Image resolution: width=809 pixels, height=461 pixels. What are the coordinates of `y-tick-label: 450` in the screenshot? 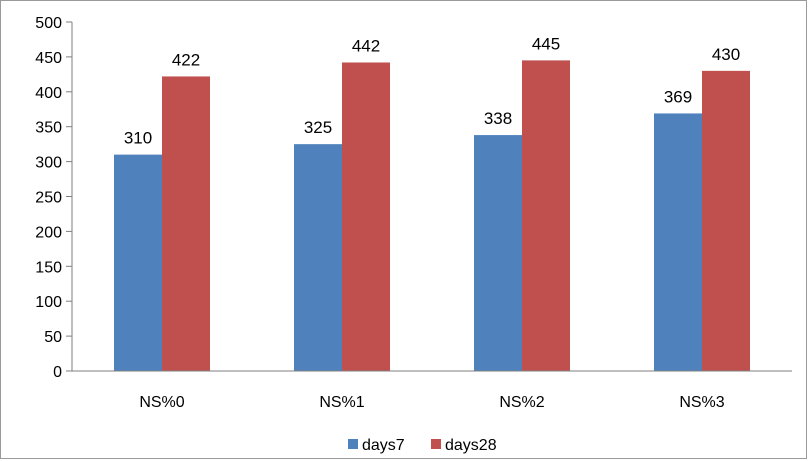 It's located at (48, 58).